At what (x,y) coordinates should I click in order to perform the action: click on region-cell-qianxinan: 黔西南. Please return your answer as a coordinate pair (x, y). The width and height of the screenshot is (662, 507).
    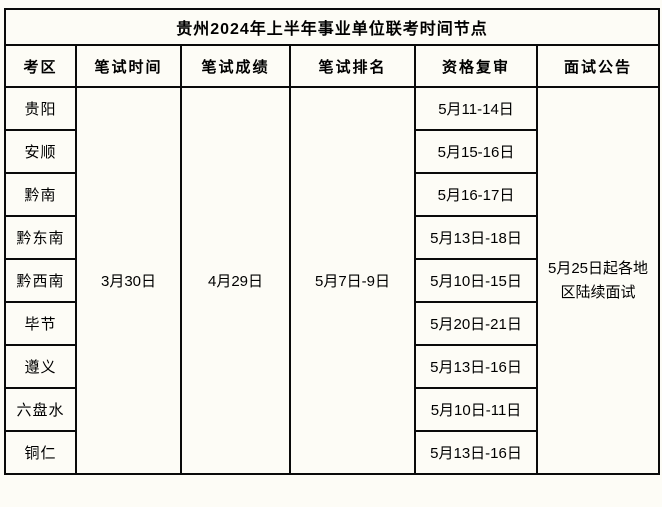
    Looking at the image, I should click on (40, 280).